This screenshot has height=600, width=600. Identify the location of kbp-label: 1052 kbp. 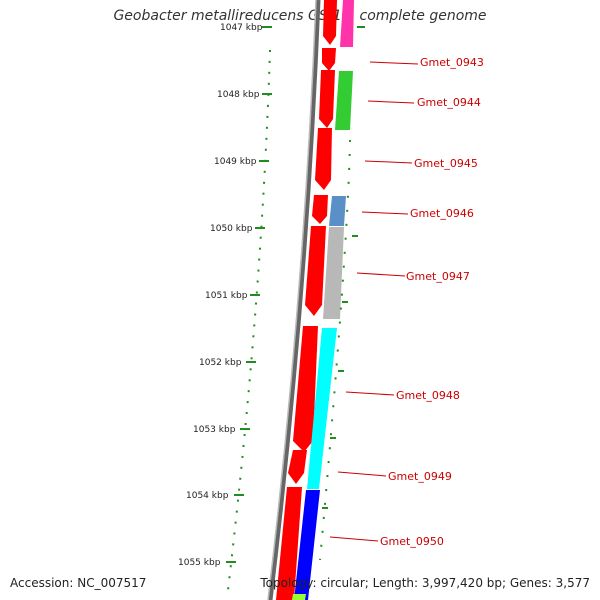
(220, 363).